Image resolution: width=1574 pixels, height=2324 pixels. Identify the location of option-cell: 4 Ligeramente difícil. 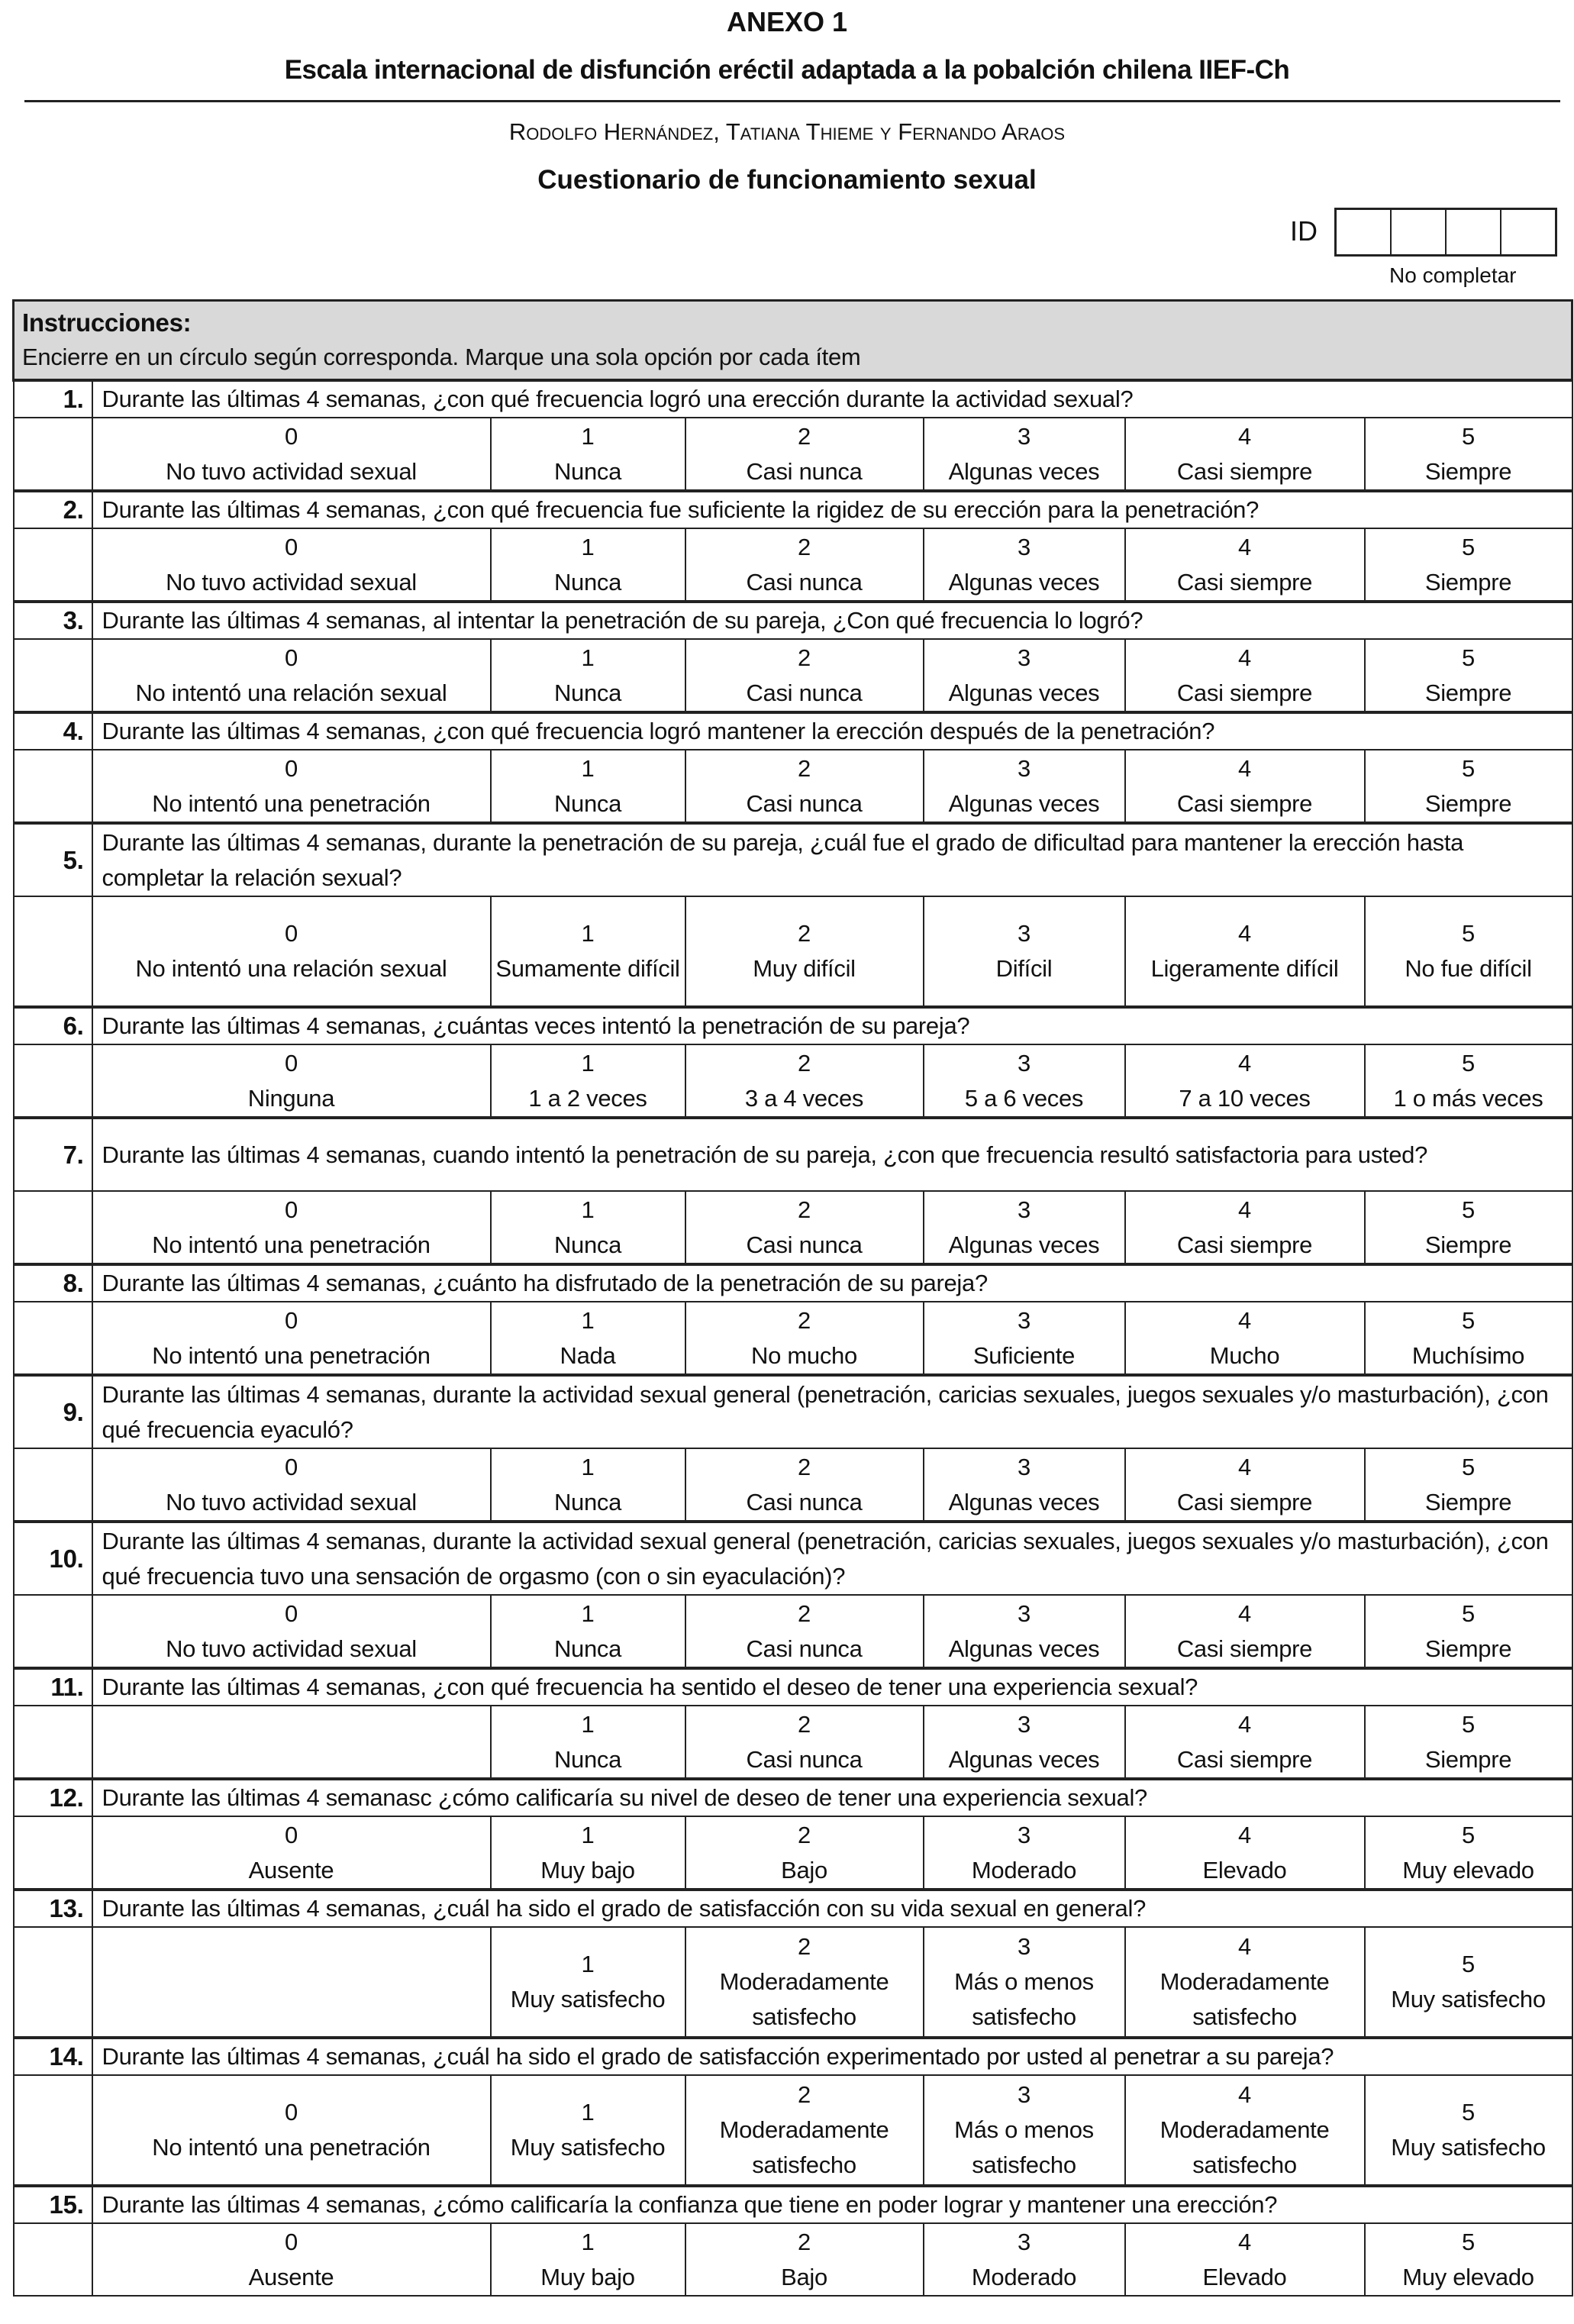
(1245, 952).